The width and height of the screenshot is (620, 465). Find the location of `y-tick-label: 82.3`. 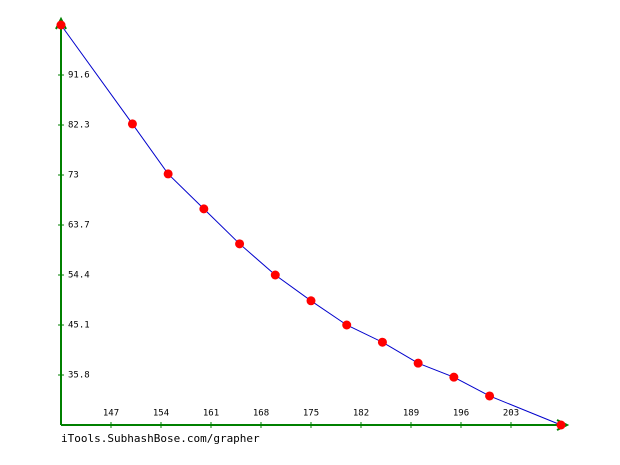

y-tick-label: 82.3 is located at coordinates (79, 126).